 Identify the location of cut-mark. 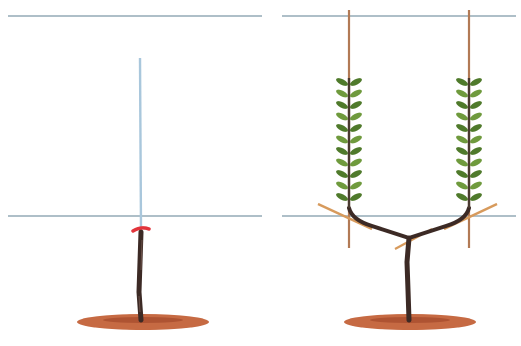
(141, 229).